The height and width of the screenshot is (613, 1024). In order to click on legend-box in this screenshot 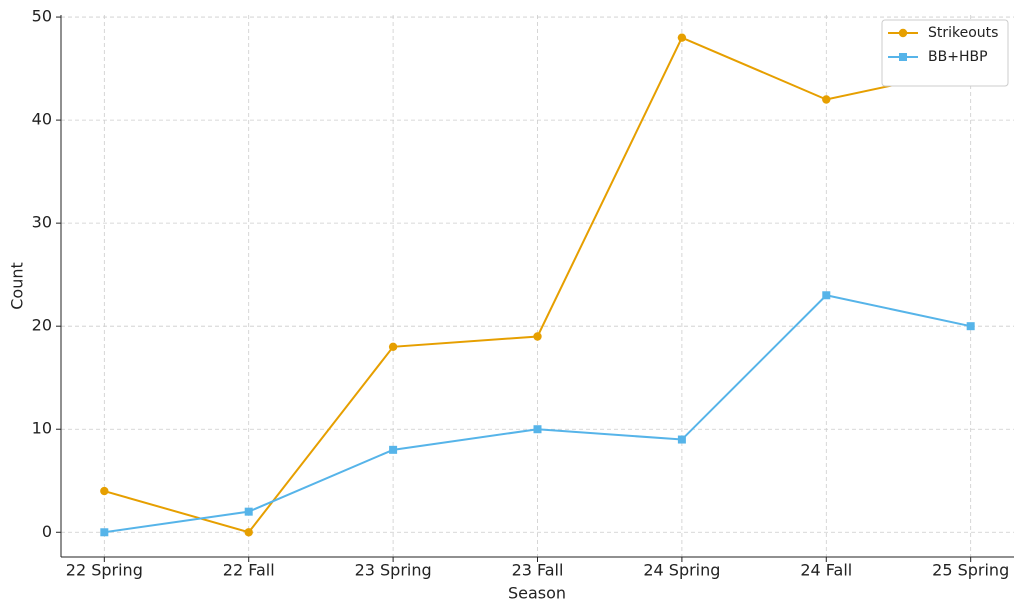, I will do `click(945, 53)`.